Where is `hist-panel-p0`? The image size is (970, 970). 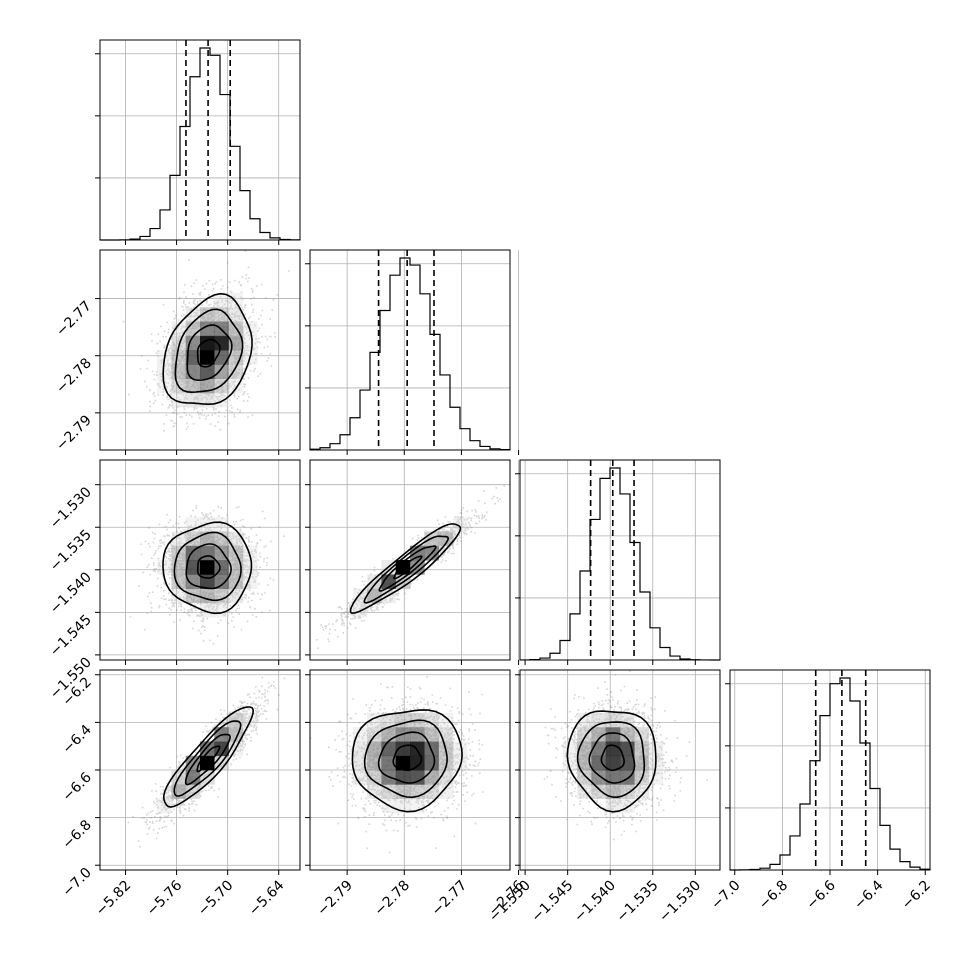 hist-panel-p0 is located at coordinates (198, 142).